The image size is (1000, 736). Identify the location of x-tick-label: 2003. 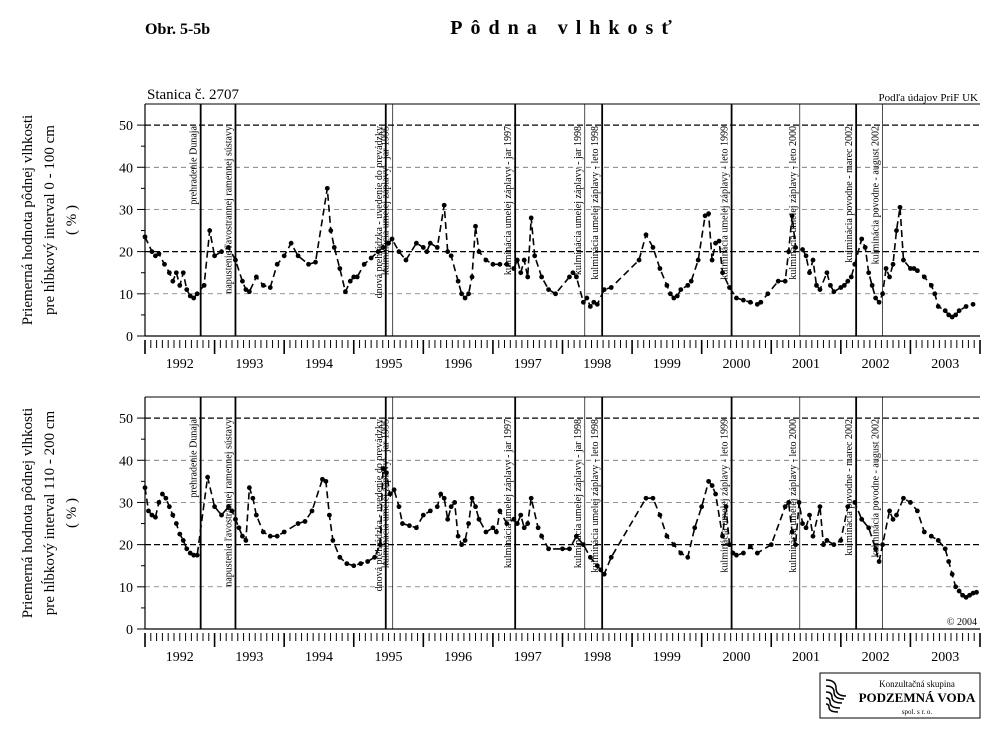
(945, 364).